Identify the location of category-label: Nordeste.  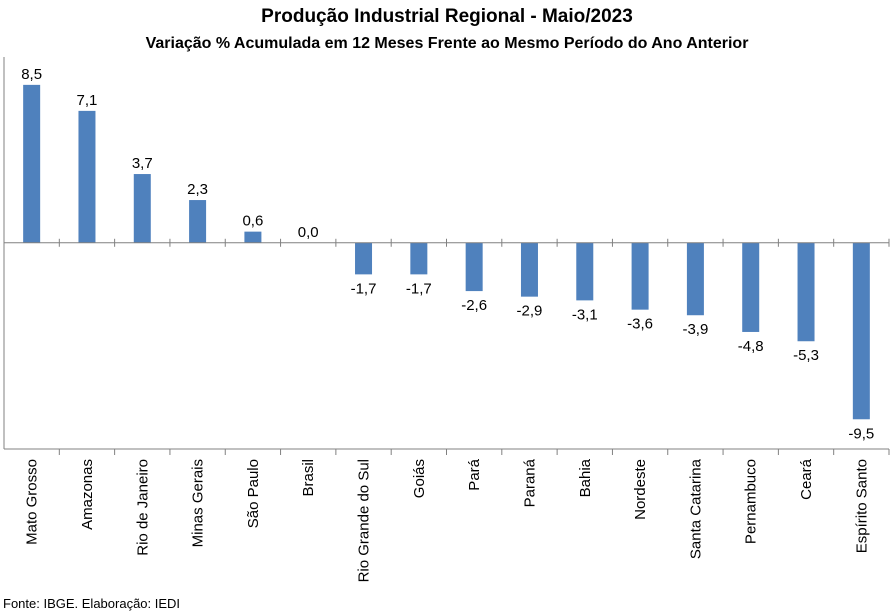
(640, 489).